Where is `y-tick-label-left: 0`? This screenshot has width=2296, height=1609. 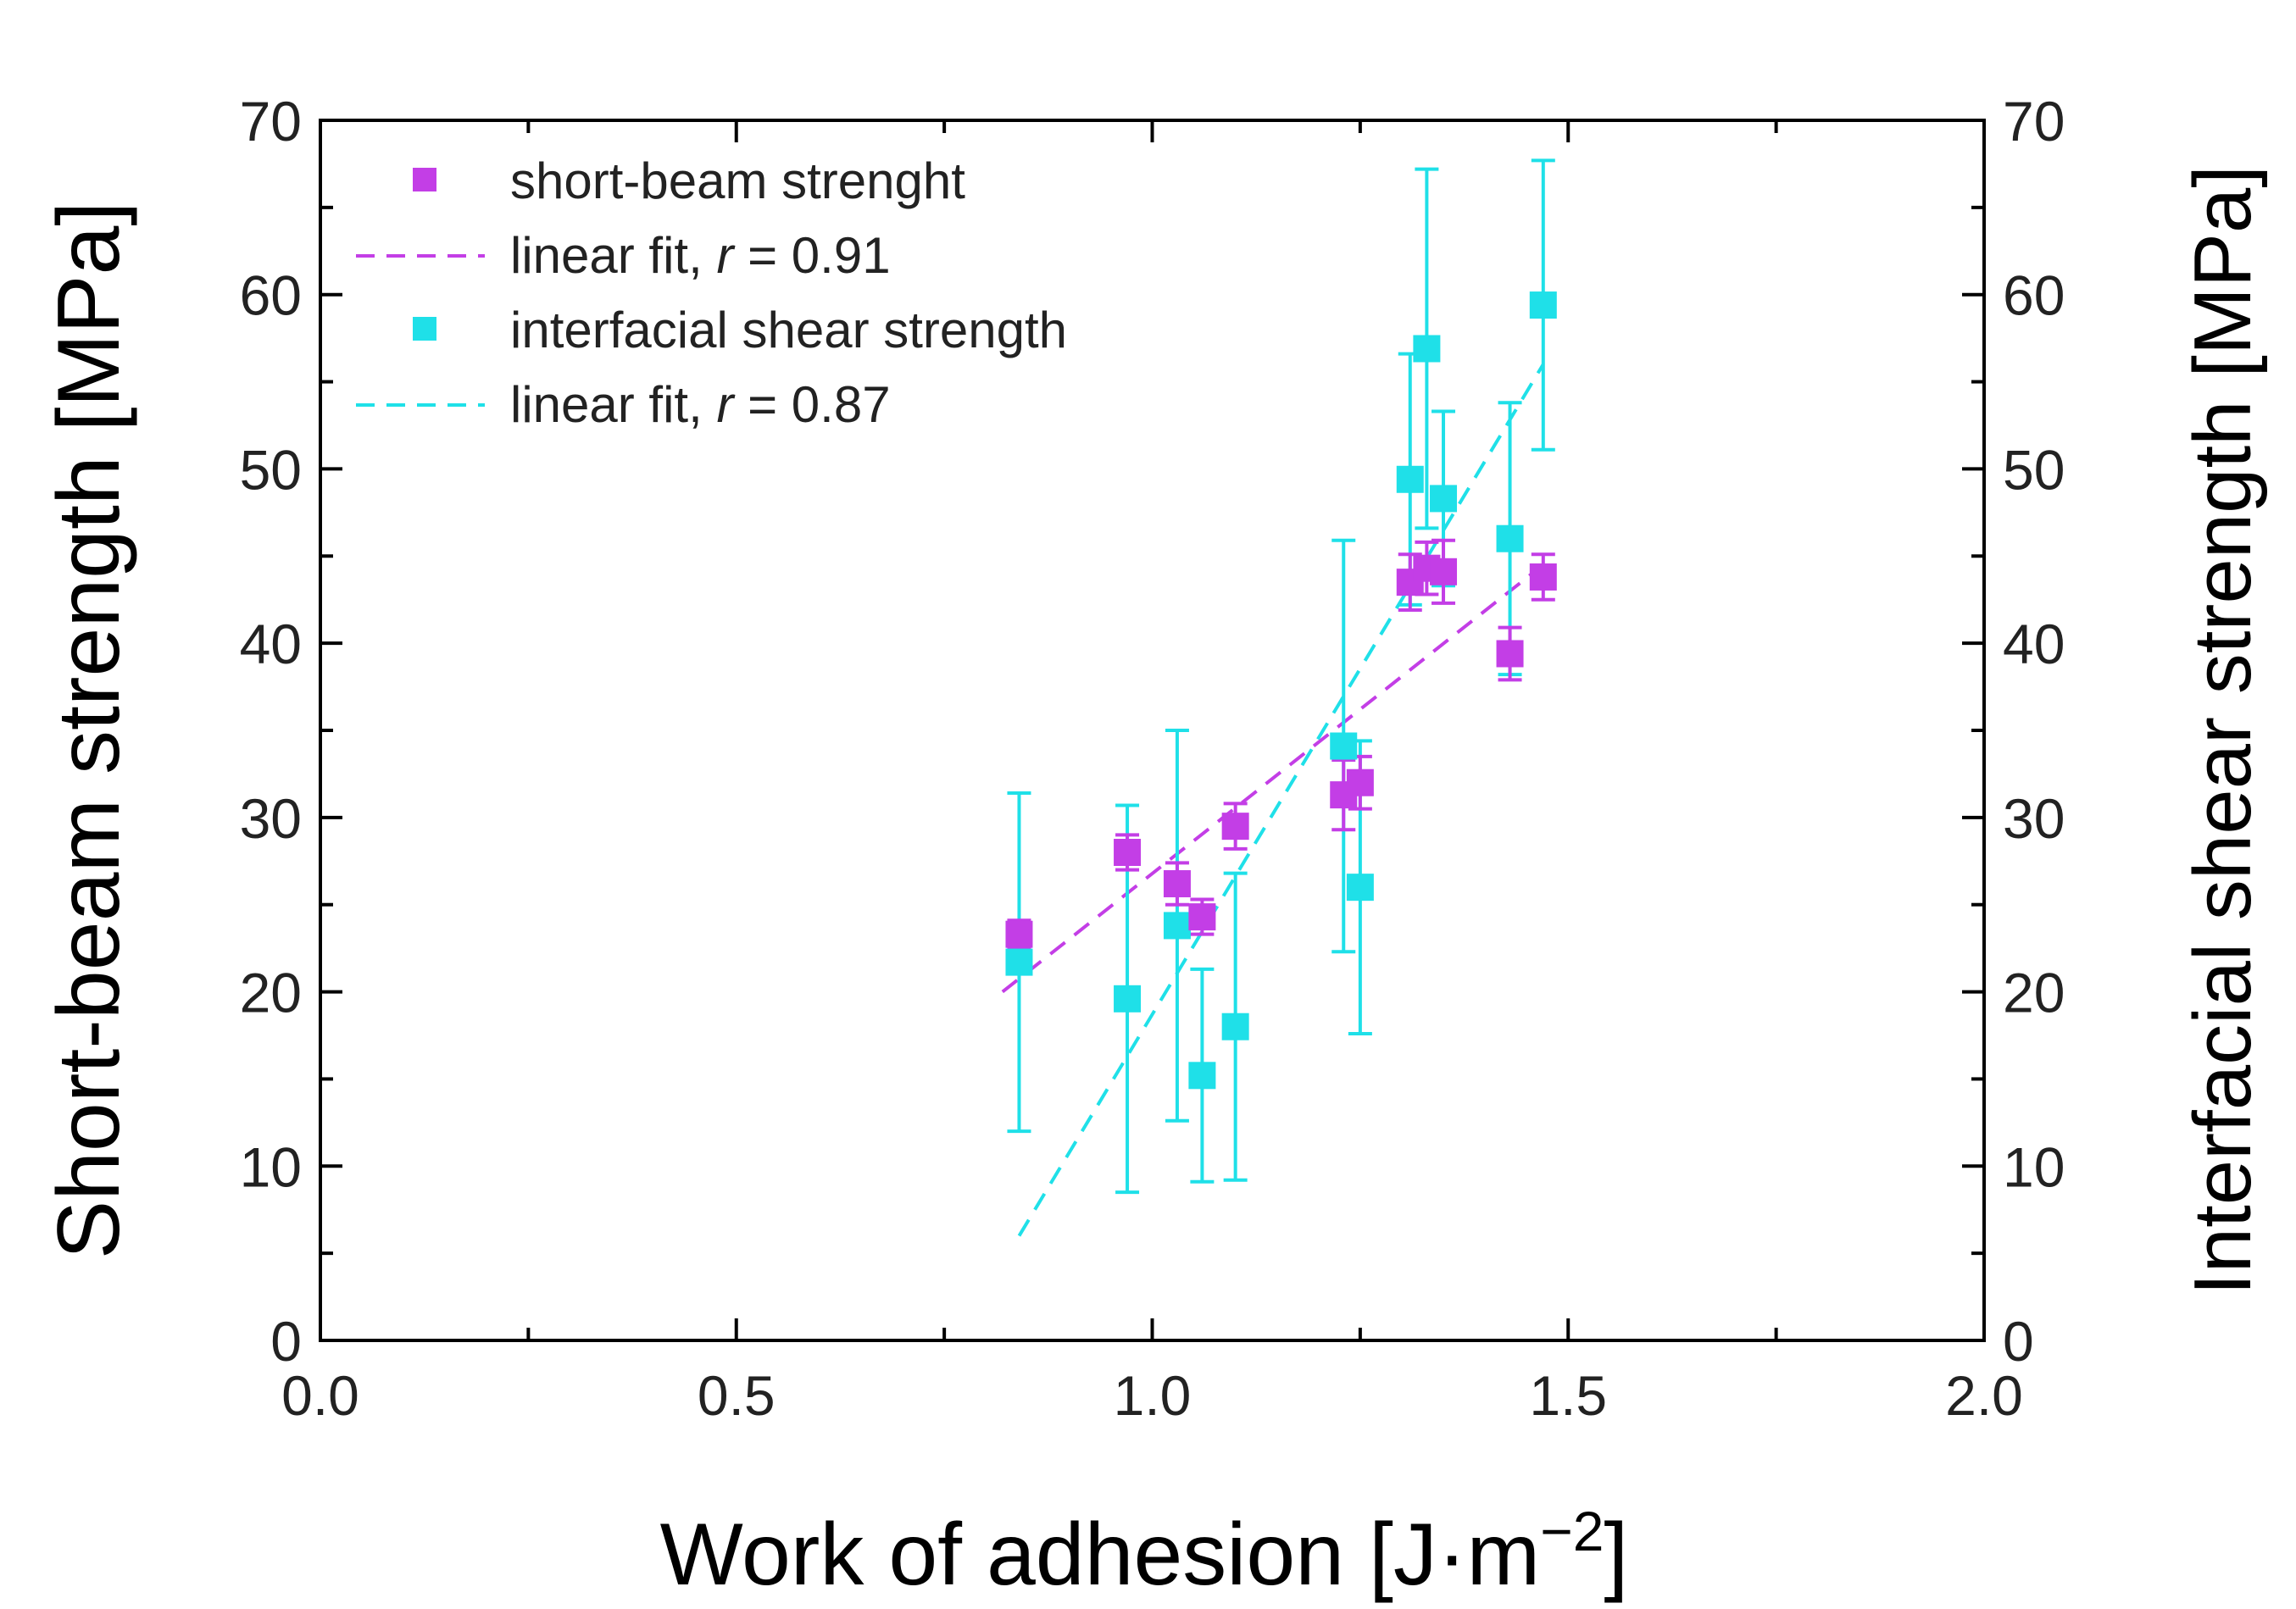 y-tick-label-left: 0 is located at coordinates (286, 1342).